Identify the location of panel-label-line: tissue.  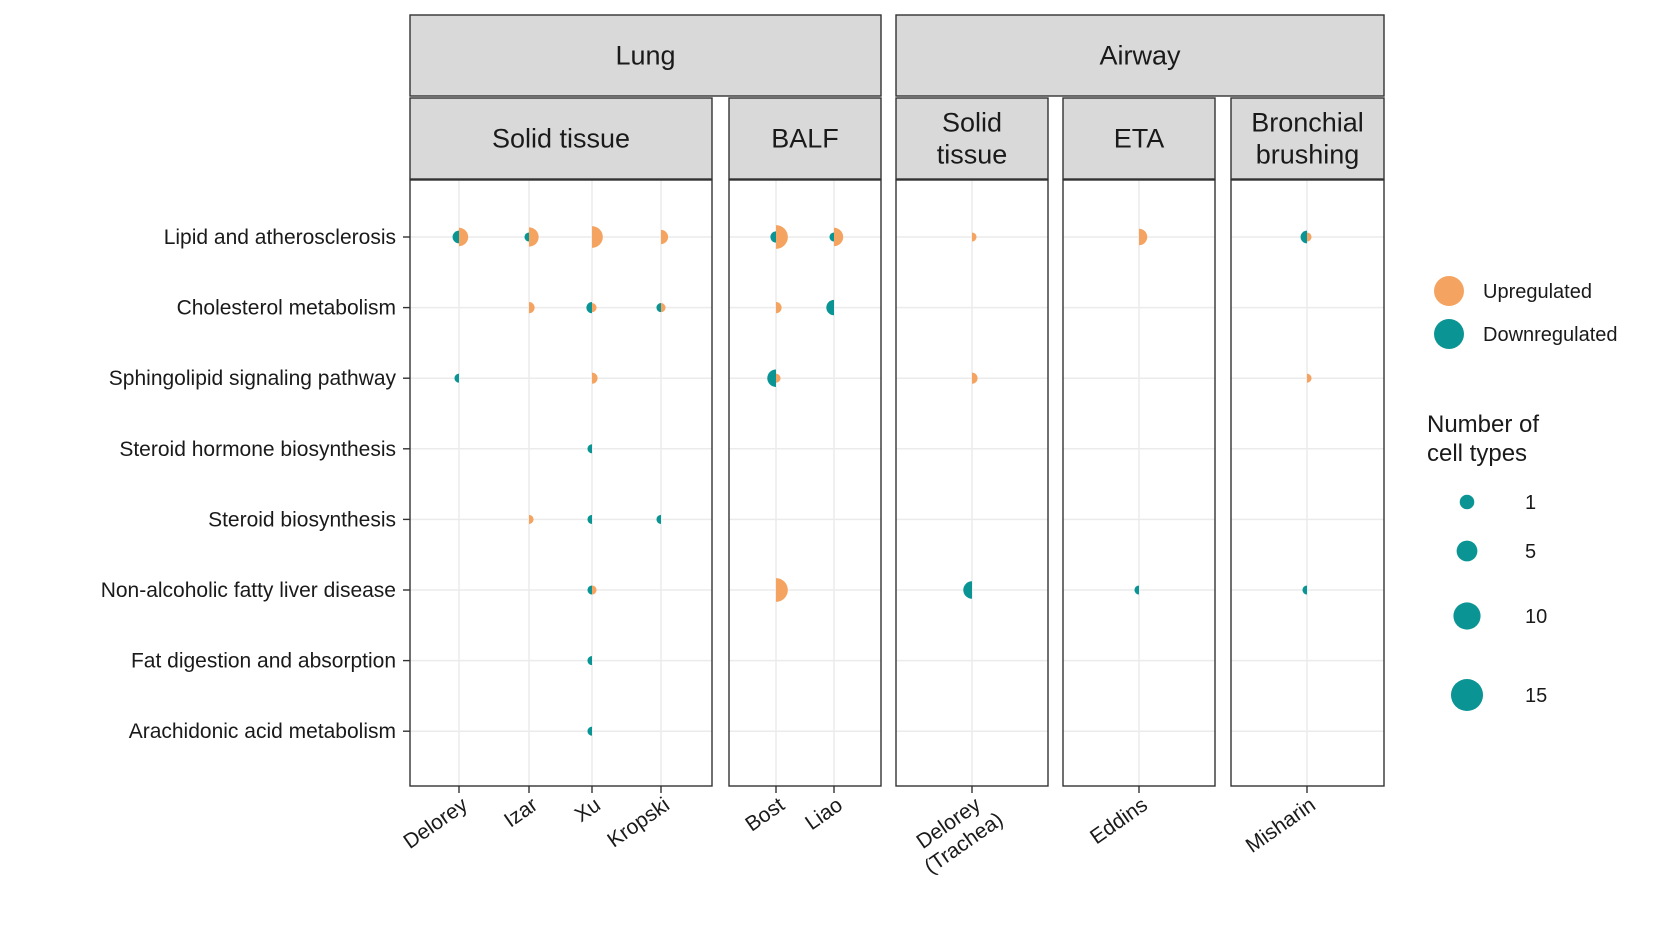
(972, 155).